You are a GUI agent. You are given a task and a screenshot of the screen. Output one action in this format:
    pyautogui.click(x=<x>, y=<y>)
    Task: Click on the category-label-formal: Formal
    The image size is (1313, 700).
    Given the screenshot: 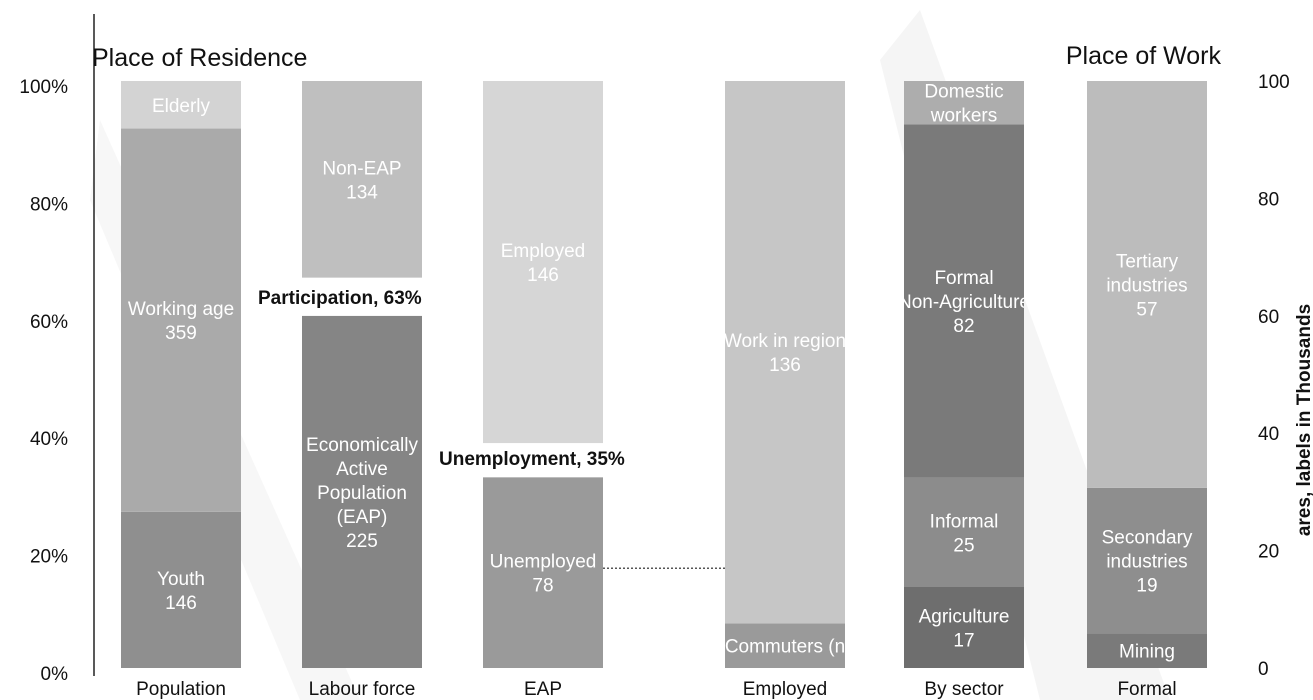 What is the action you would take?
    pyautogui.click(x=1146, y=689)
    